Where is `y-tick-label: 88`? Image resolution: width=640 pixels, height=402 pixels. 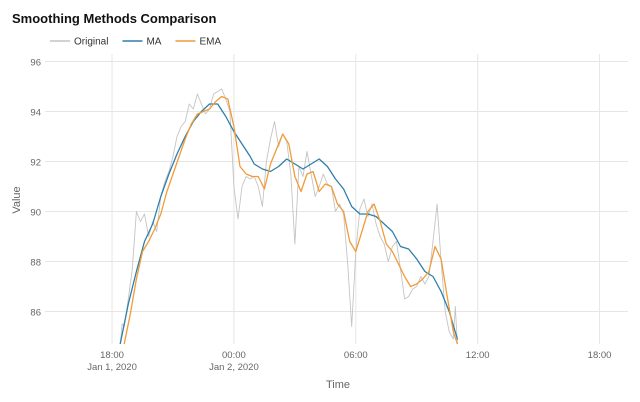 y-tick-label: 88 is located at coordinates (35, 263).